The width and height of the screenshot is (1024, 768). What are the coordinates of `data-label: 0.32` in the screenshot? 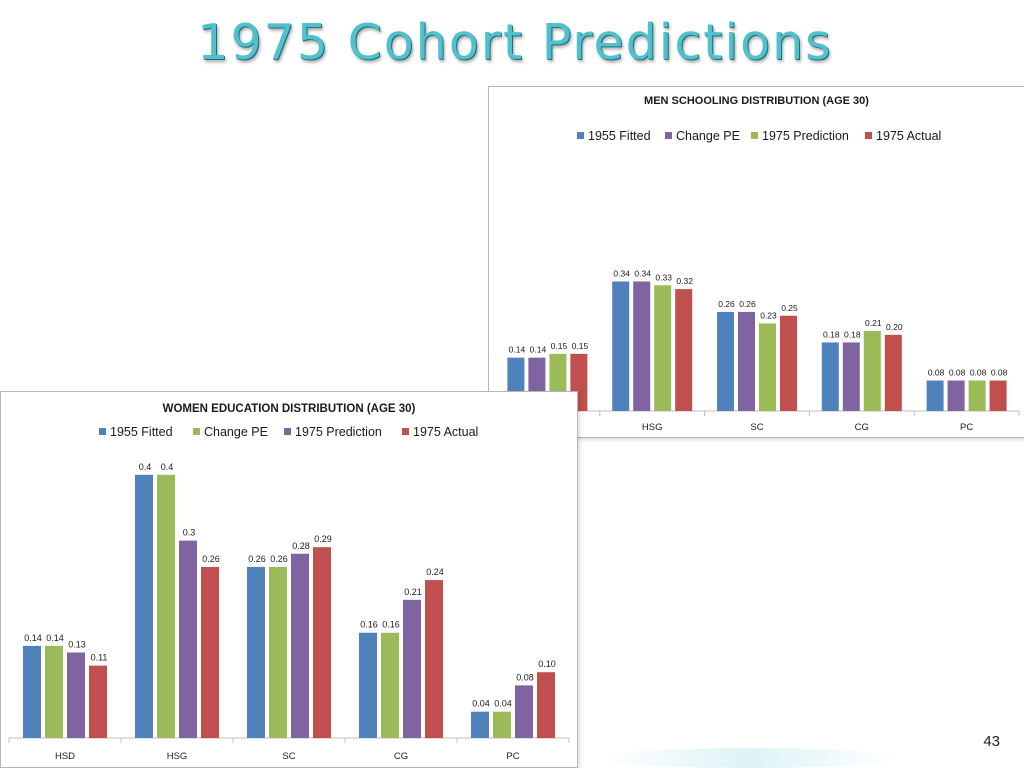 It's located at (684, 281).